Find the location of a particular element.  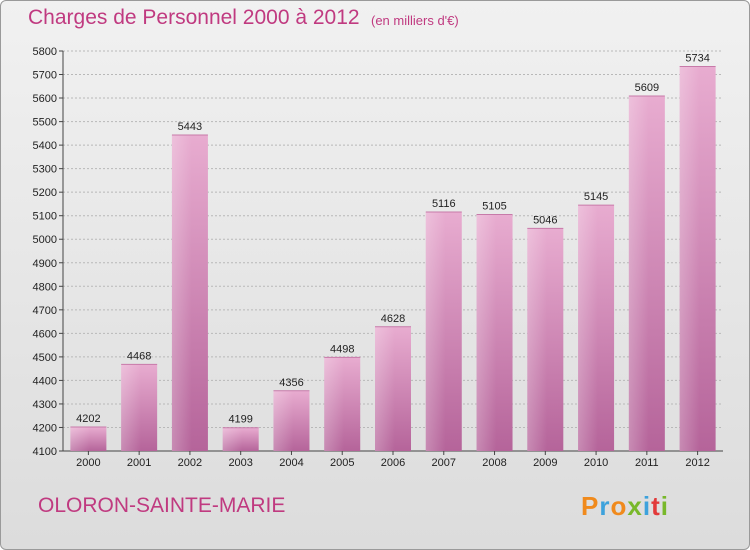

x-tick-label-2000: 2000 is located at coordinates (88, 463).